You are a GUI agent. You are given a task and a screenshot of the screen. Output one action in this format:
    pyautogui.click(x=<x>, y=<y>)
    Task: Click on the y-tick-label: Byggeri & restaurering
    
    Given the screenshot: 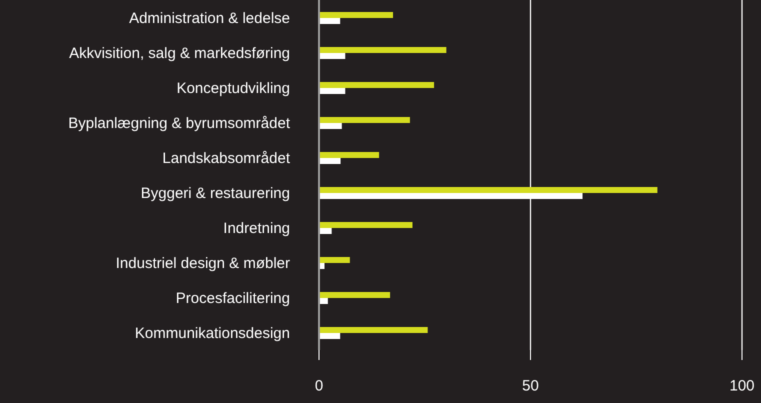 What is the action you would take?
    pyautogui.click(x=215, y=193)
    